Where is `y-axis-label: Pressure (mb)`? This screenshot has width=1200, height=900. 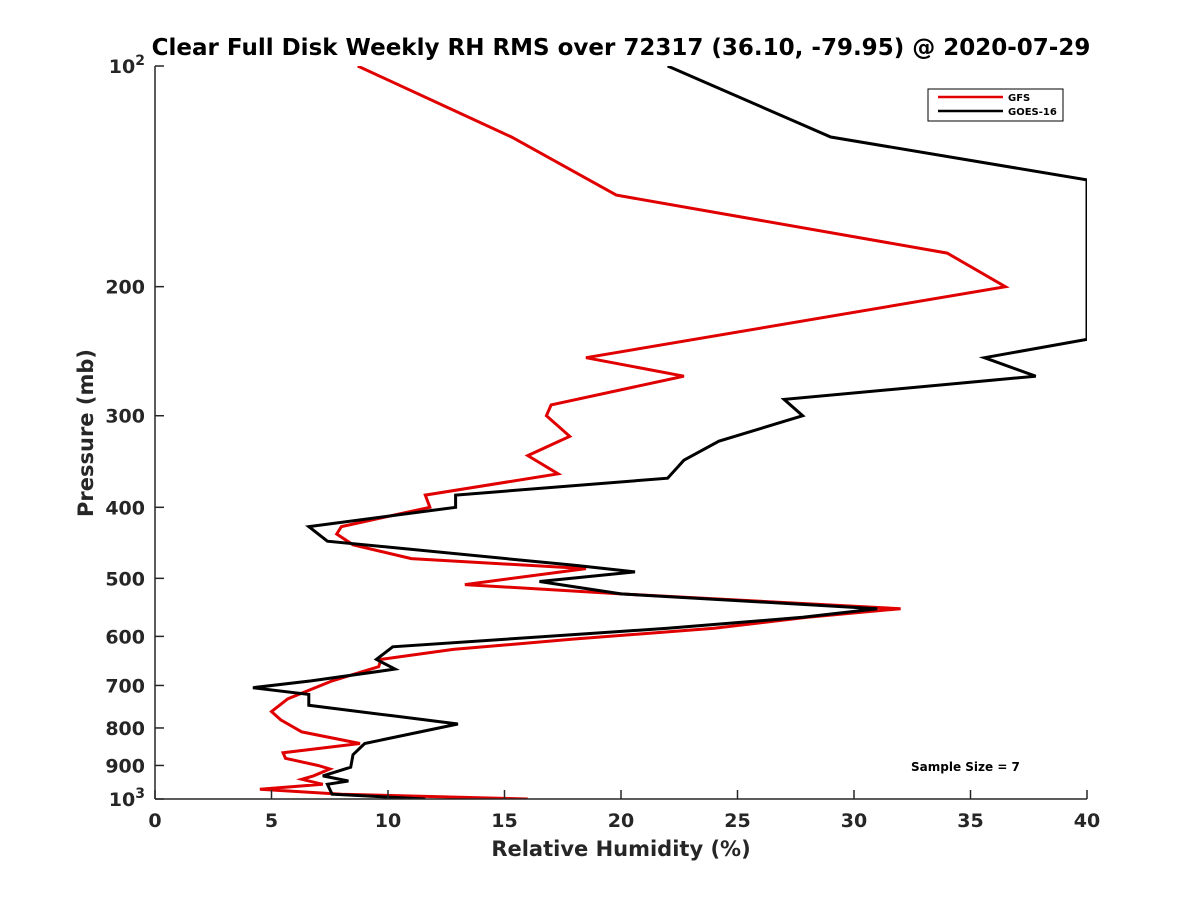 y-axis-label: Pressure (mb) is located at coordinates (86, 433).